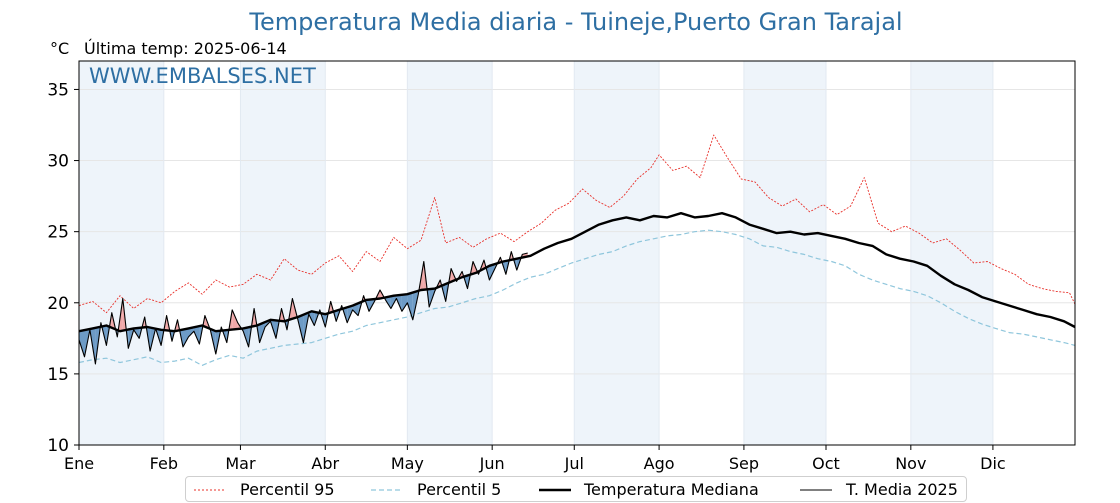 The height and width of the screenshot is (503, 1120). What do you see at coordinates (59, 48) in the screenshot?
I see `y-unit-label: °C` at bounding box center [59, 48].